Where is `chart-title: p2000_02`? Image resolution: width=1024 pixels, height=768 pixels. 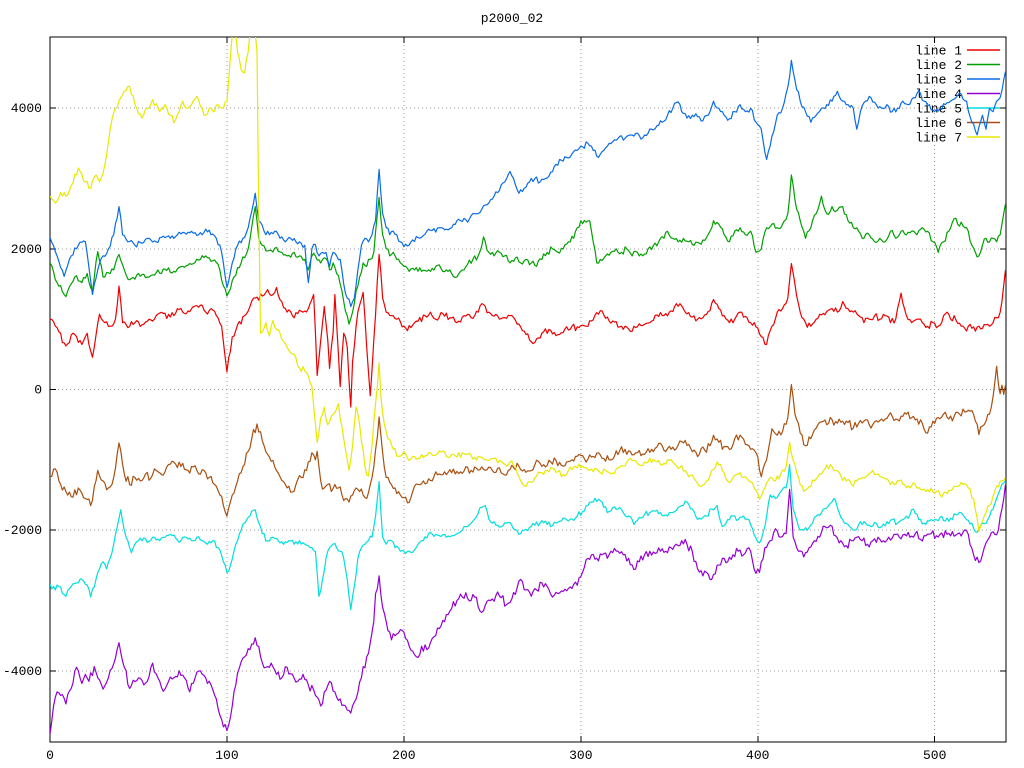 chart-title: p2000_02 is located at coordinates (512, 18).